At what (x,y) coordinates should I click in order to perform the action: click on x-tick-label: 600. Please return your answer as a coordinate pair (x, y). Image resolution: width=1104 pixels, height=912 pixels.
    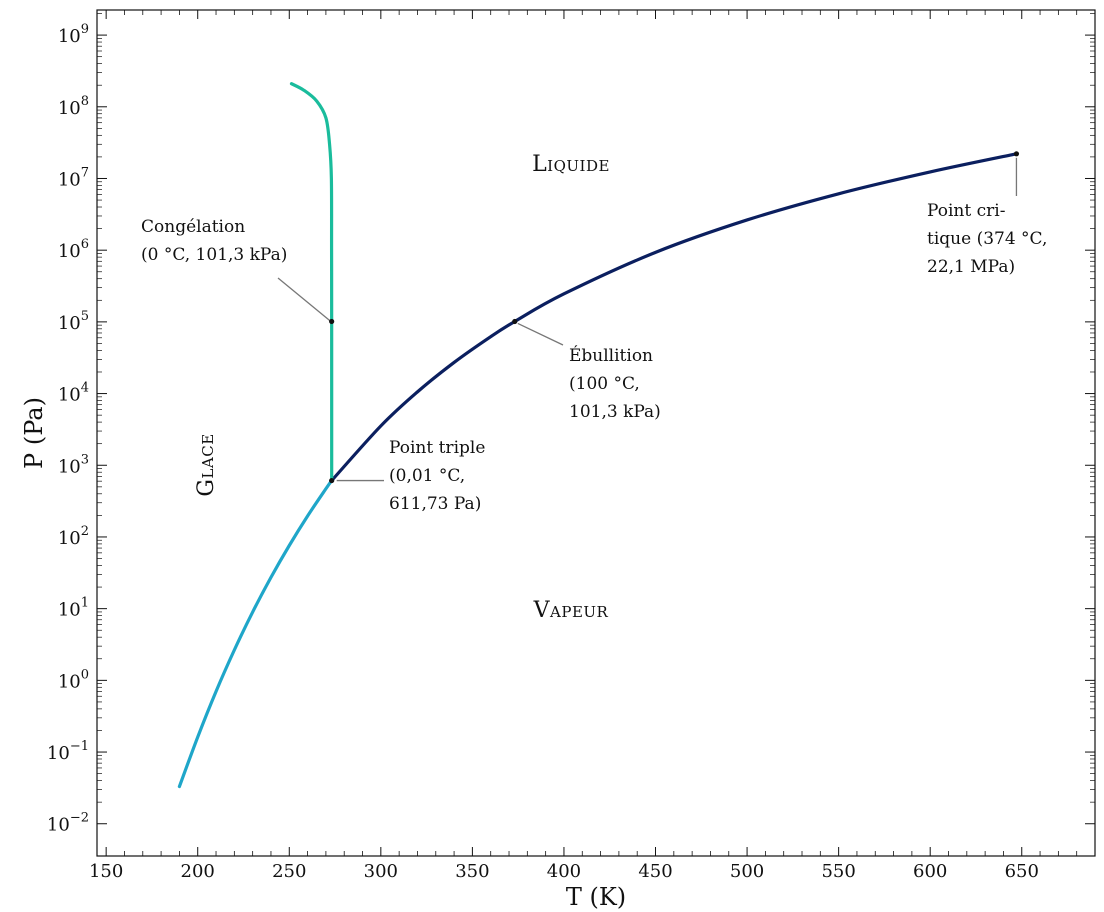
    Looking at the image, I should click on (930, 871).